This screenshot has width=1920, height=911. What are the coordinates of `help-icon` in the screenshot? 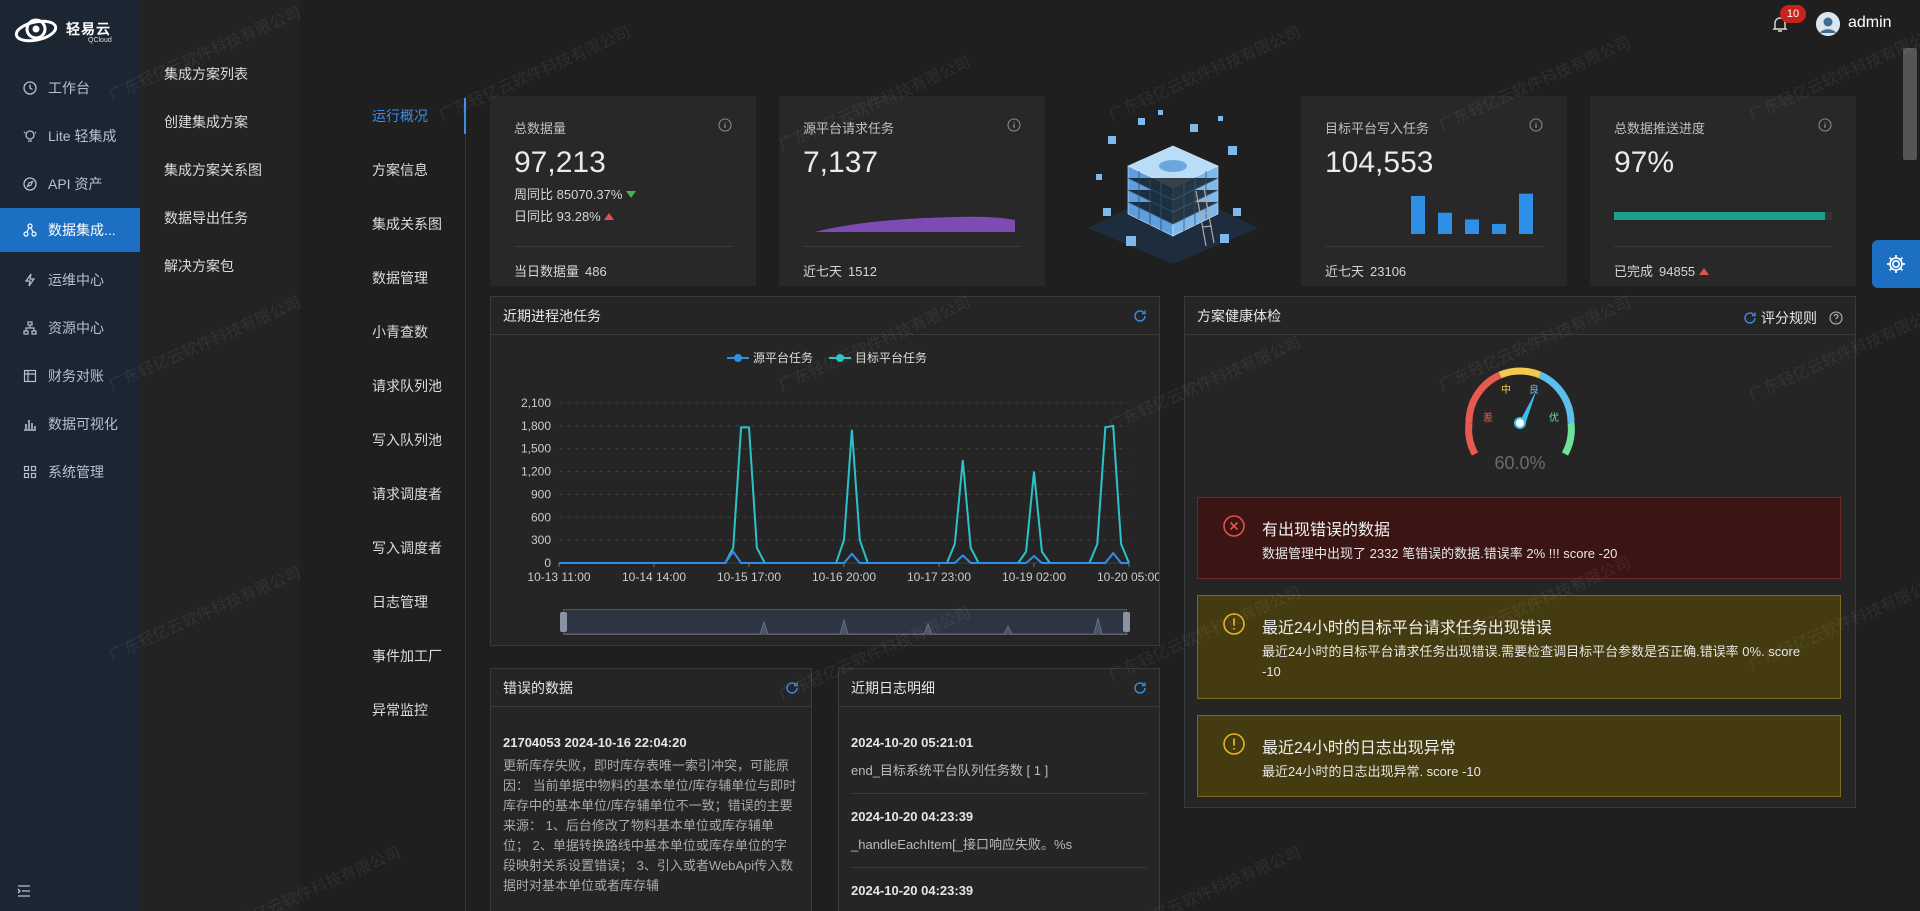 It's located at (1836, 318).